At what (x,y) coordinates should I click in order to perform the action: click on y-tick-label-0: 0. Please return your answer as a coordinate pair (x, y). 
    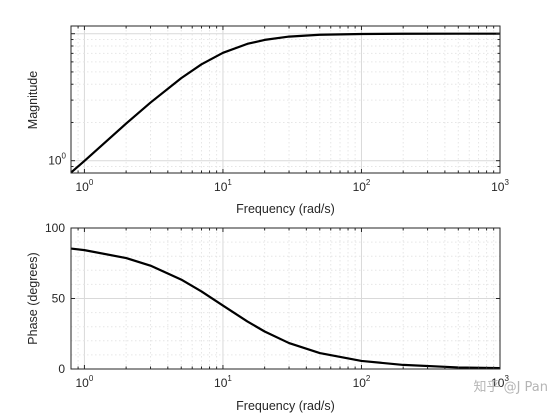
    Looking at the image, I should click on (61, 369).